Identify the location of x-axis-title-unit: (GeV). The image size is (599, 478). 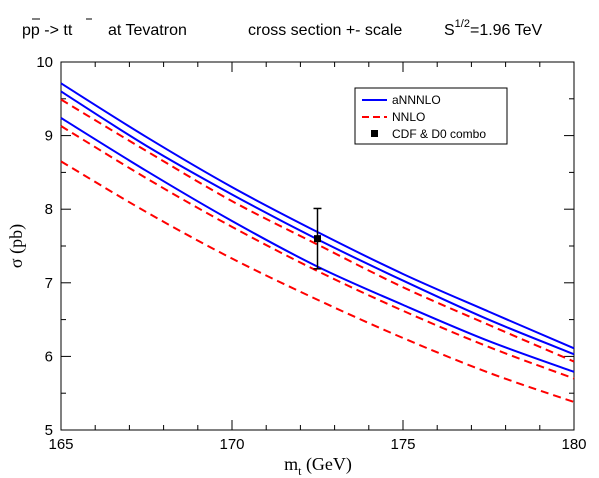
(326, 464).